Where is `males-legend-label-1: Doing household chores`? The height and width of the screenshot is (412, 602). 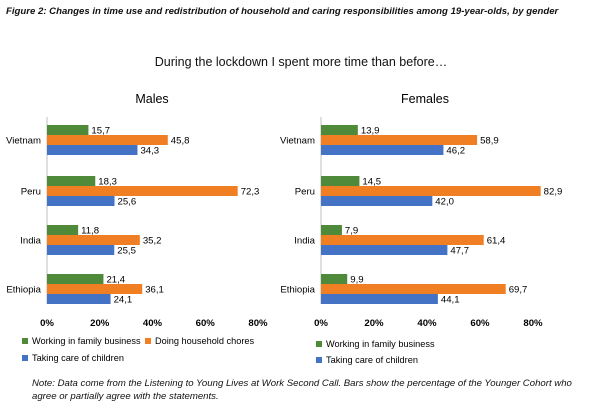 males-legend-label-1: Doing household chores is located at coordinates (204, 341).